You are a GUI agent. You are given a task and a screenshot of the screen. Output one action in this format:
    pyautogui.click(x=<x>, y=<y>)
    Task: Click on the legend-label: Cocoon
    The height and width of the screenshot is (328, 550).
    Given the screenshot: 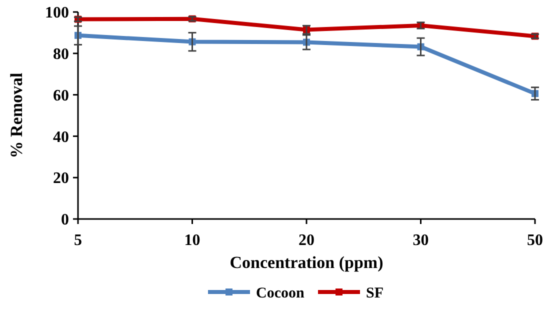 What is the action you would take?
    pyautogui.click(x=280, y=293)
    